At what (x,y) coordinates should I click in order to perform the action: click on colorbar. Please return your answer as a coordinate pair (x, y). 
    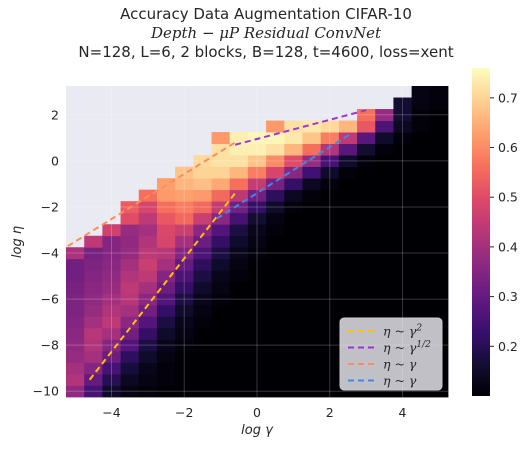
    Looking at the image, I should click on (481, 232).